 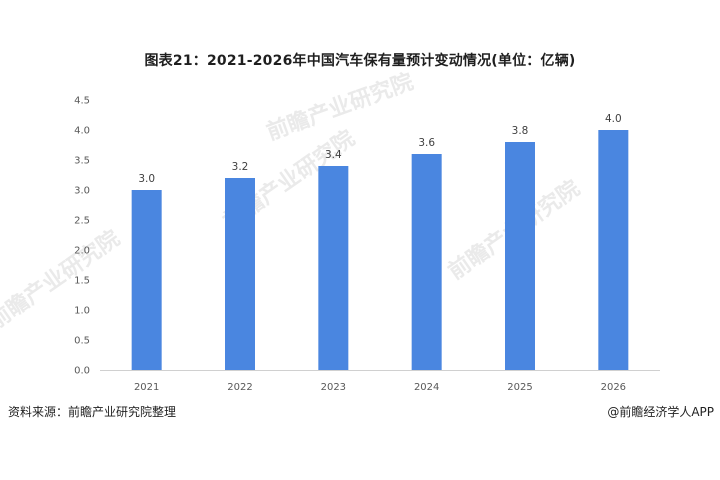 I want to click on x-tick-label-2025: 2025, so click(x=519, y=387).